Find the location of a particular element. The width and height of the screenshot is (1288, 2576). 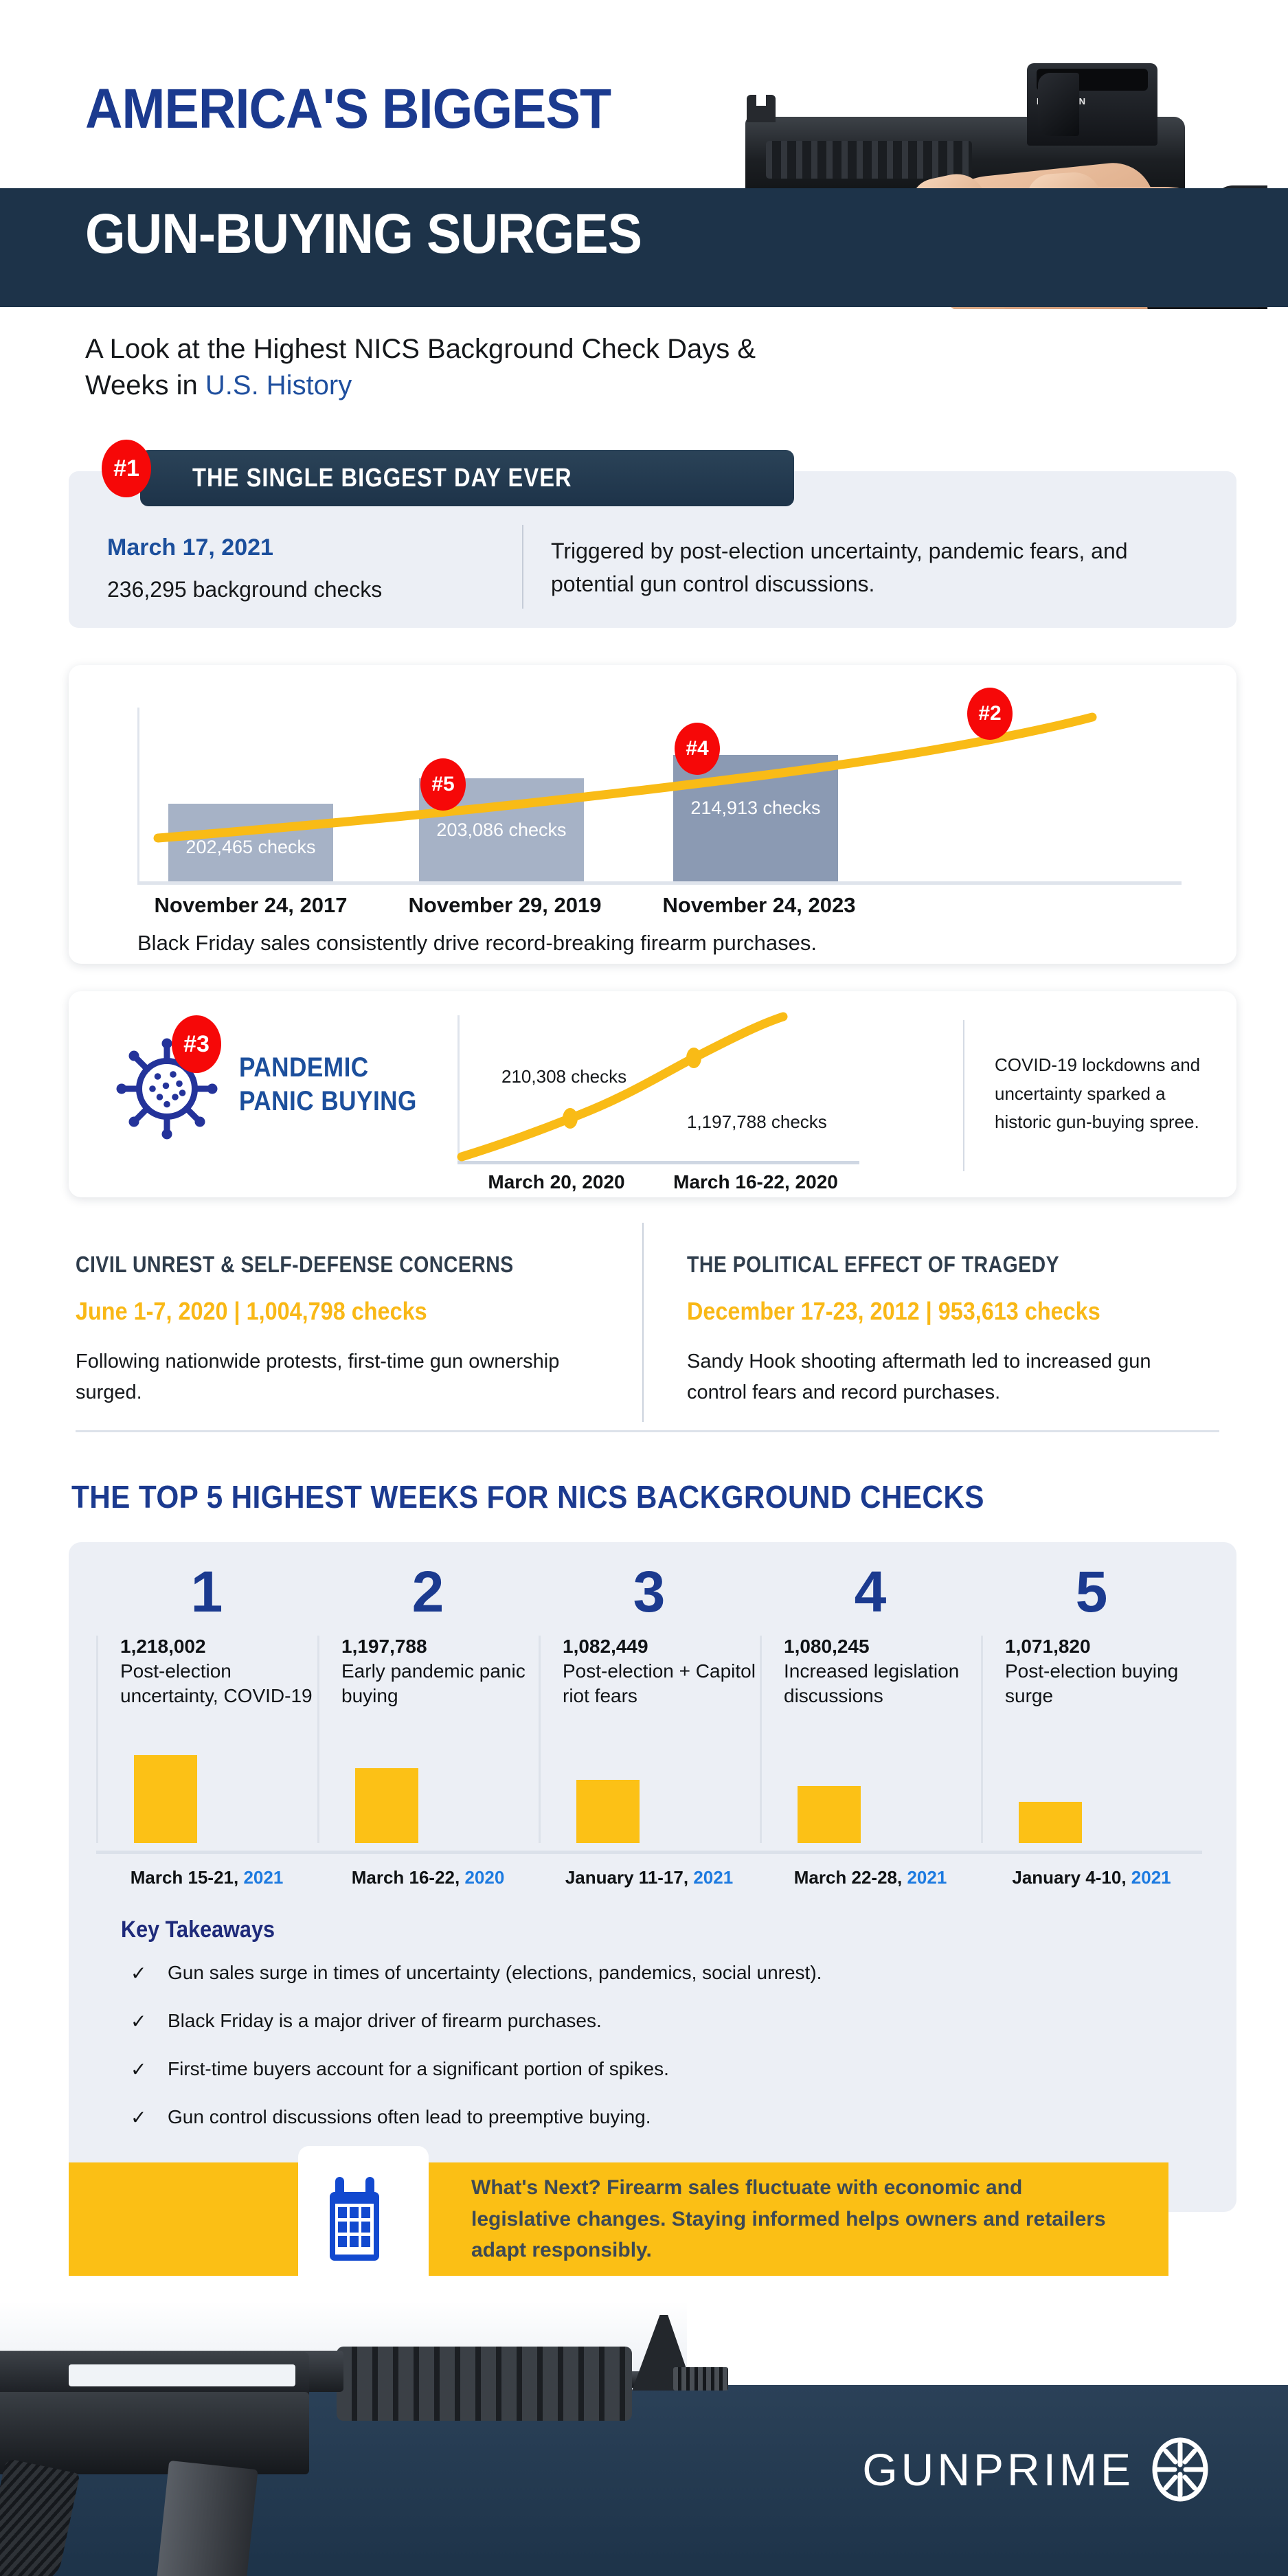

top5-rank-2: 2 is located at coordinates (427, 1591).